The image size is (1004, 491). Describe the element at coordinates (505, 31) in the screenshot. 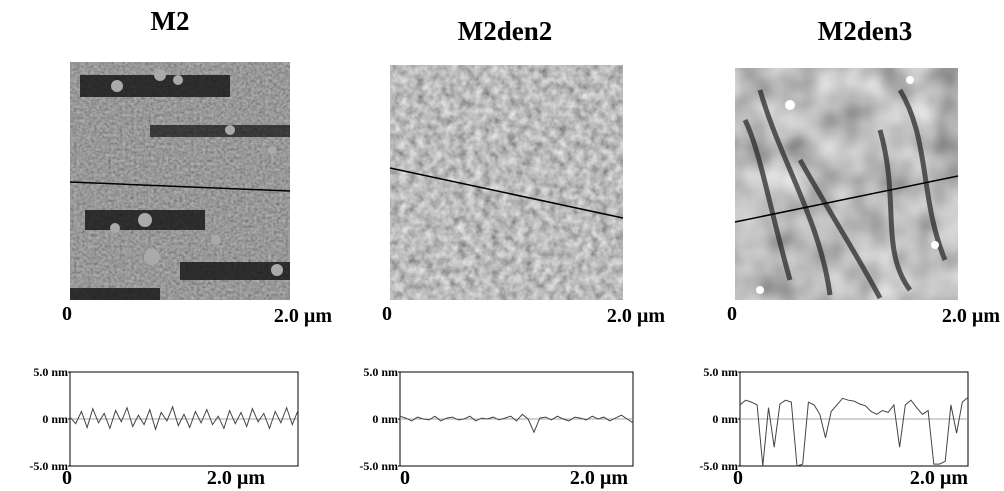

I see `panel-title: M2den2` at that location.